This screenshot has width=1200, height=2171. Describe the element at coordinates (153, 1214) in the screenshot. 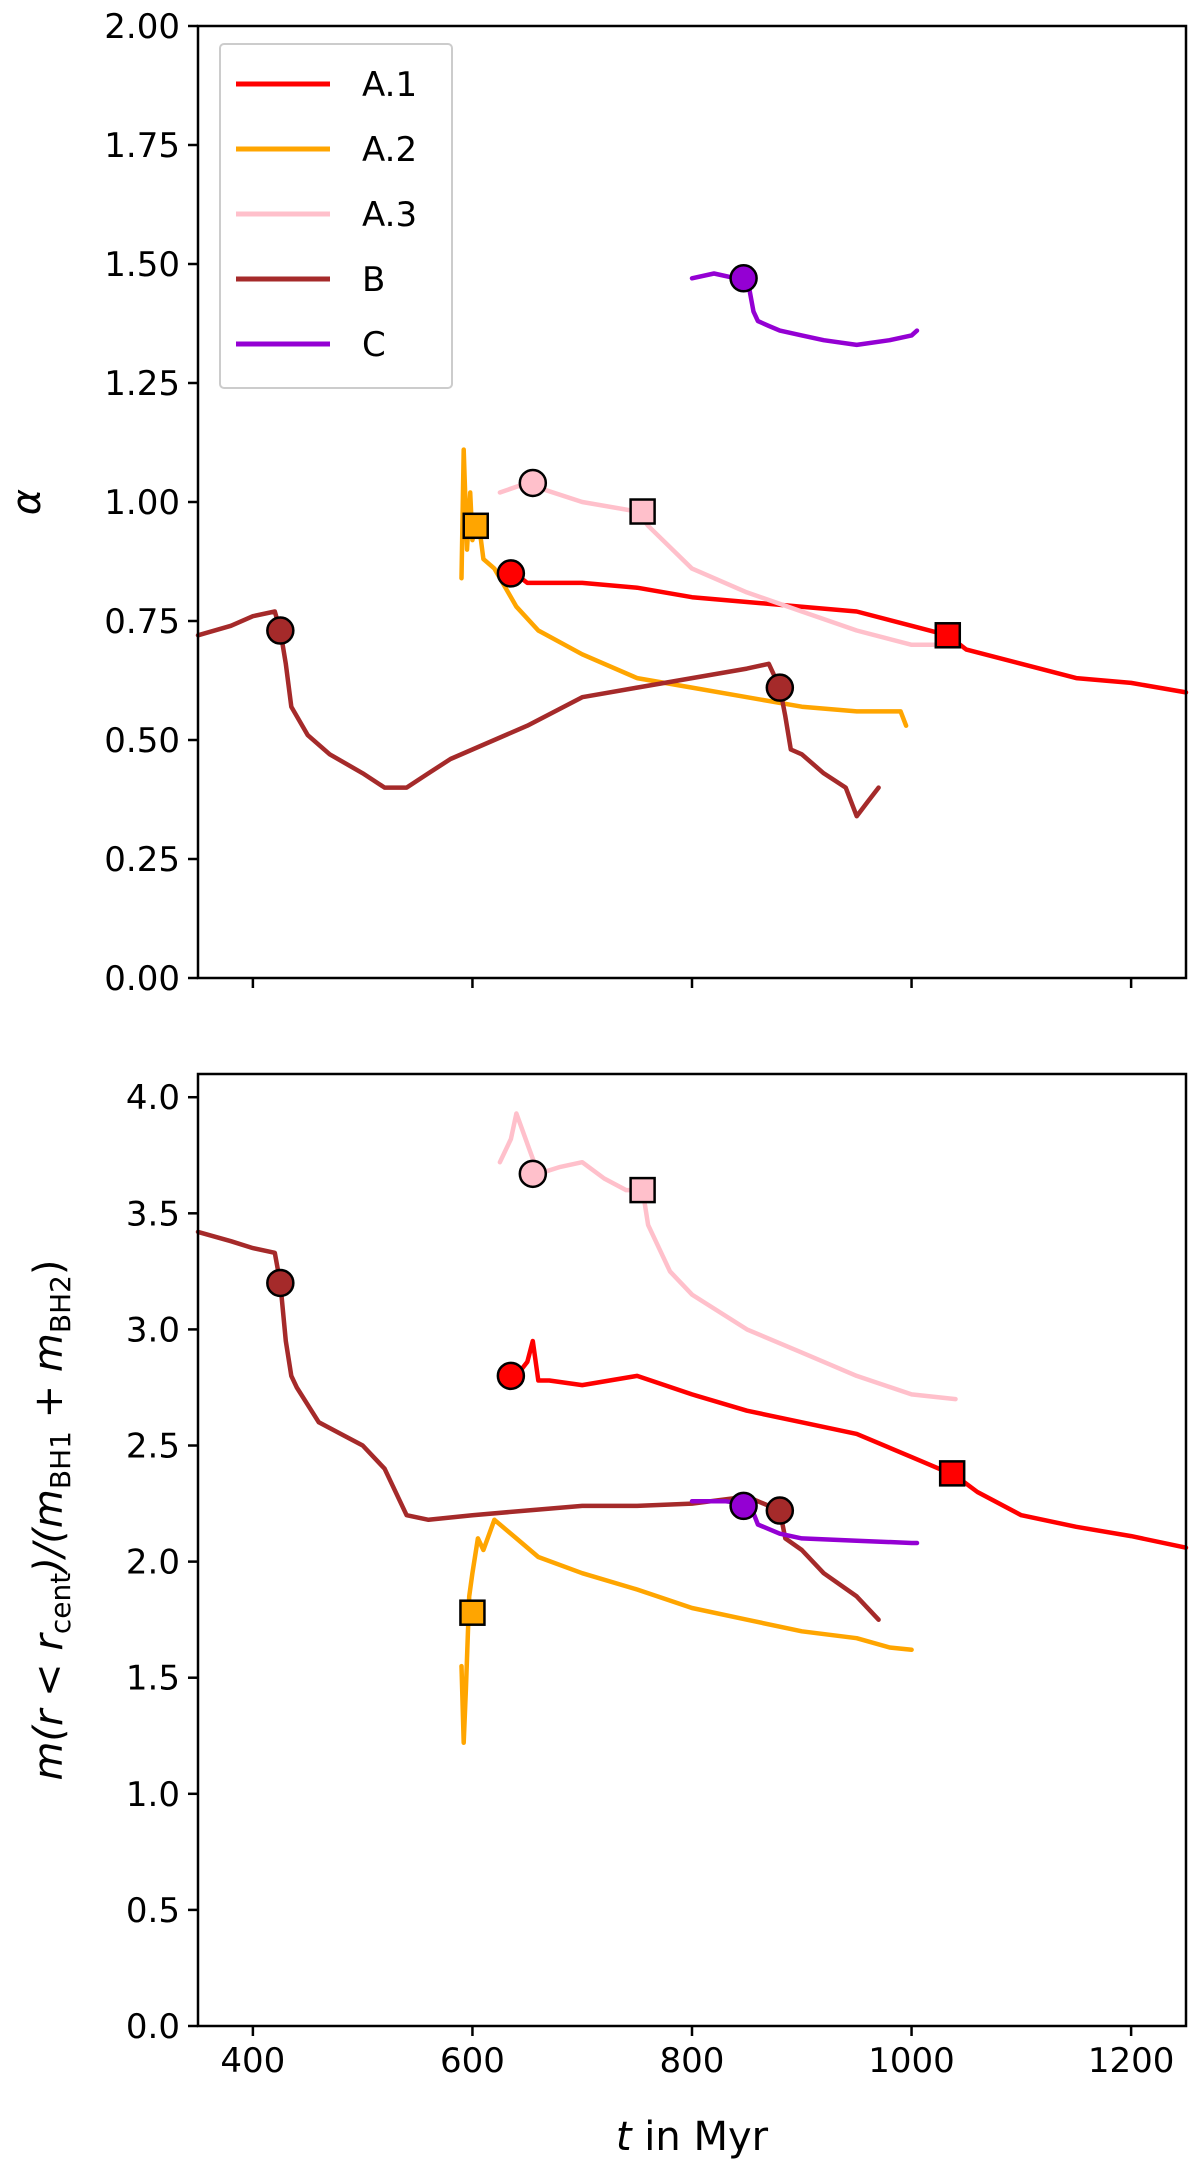

I see `mass-ratio-y-tick-label: 3.5` at that location.